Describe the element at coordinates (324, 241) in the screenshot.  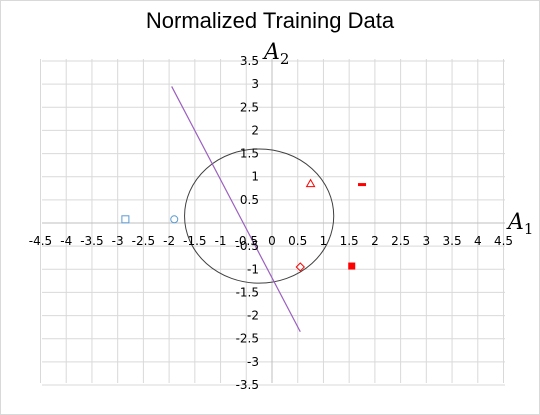
I see `x-tick-label: 1` at that location.